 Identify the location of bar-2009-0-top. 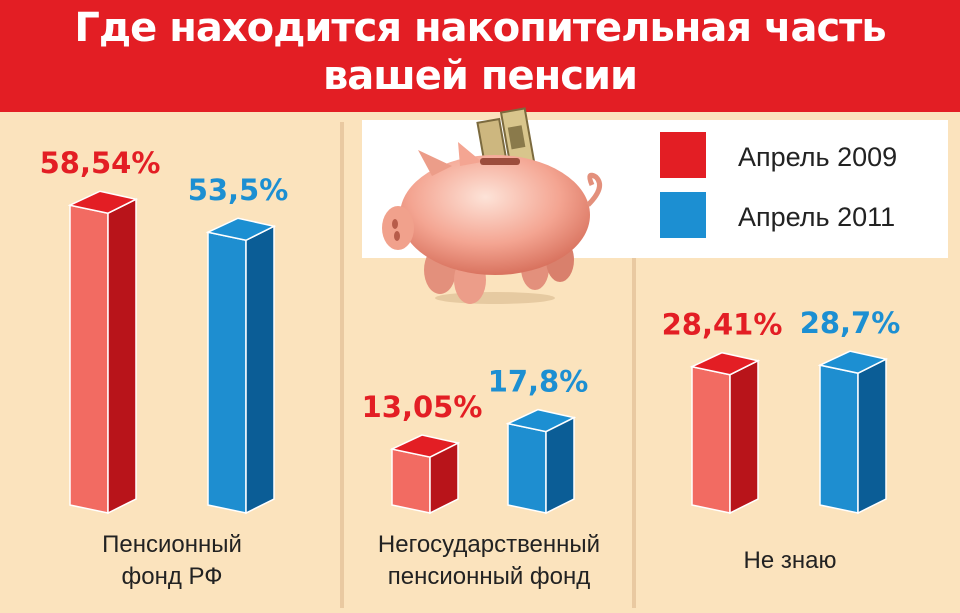
(103, 202).